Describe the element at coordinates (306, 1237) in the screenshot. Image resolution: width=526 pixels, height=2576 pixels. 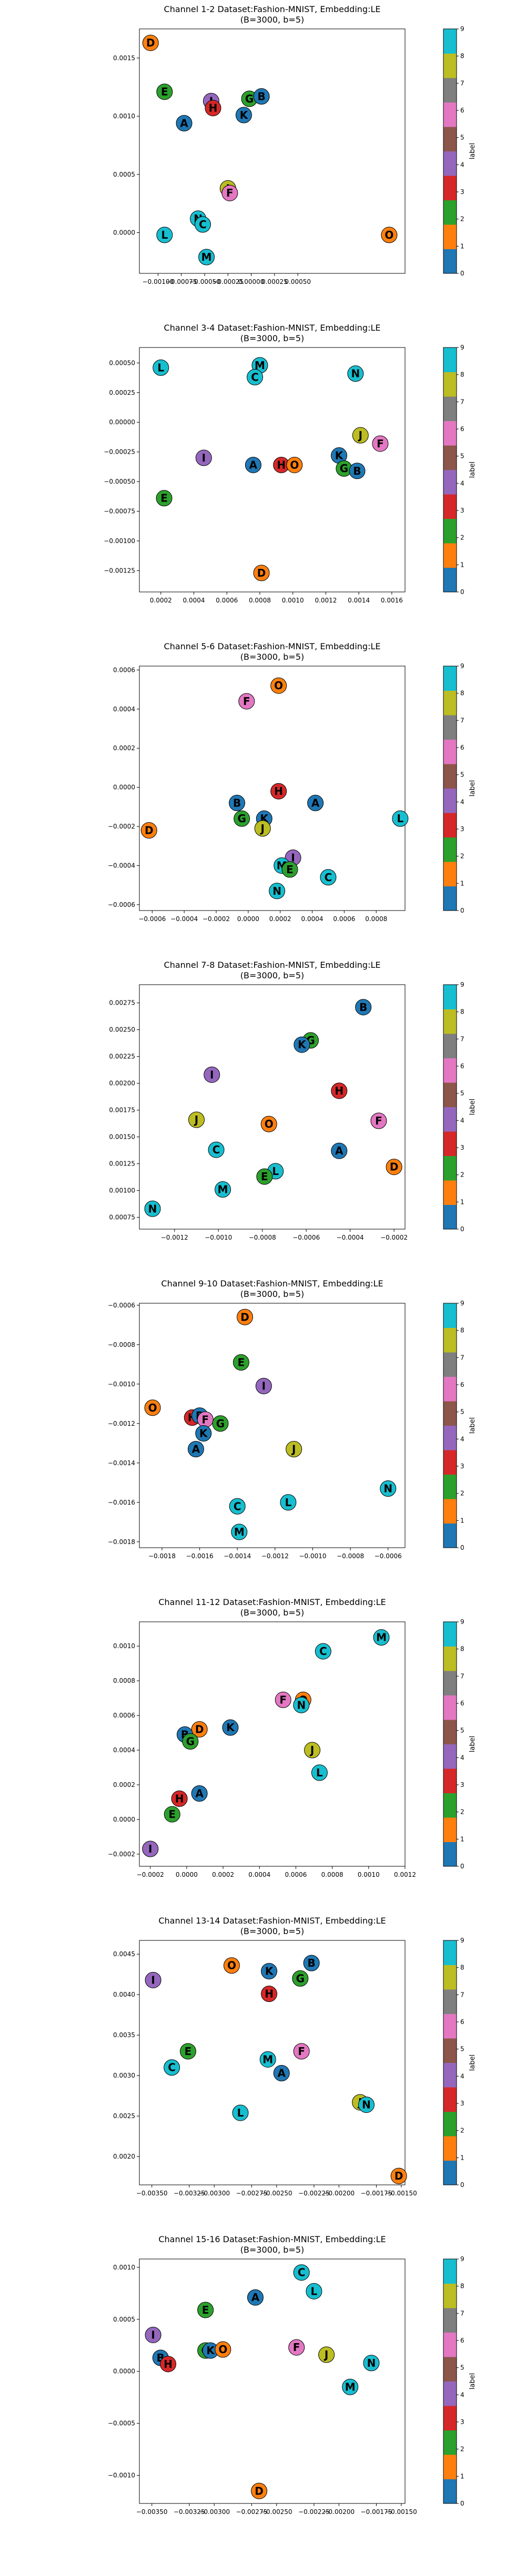
I see `x-tick-label: −0.0006` at that location.